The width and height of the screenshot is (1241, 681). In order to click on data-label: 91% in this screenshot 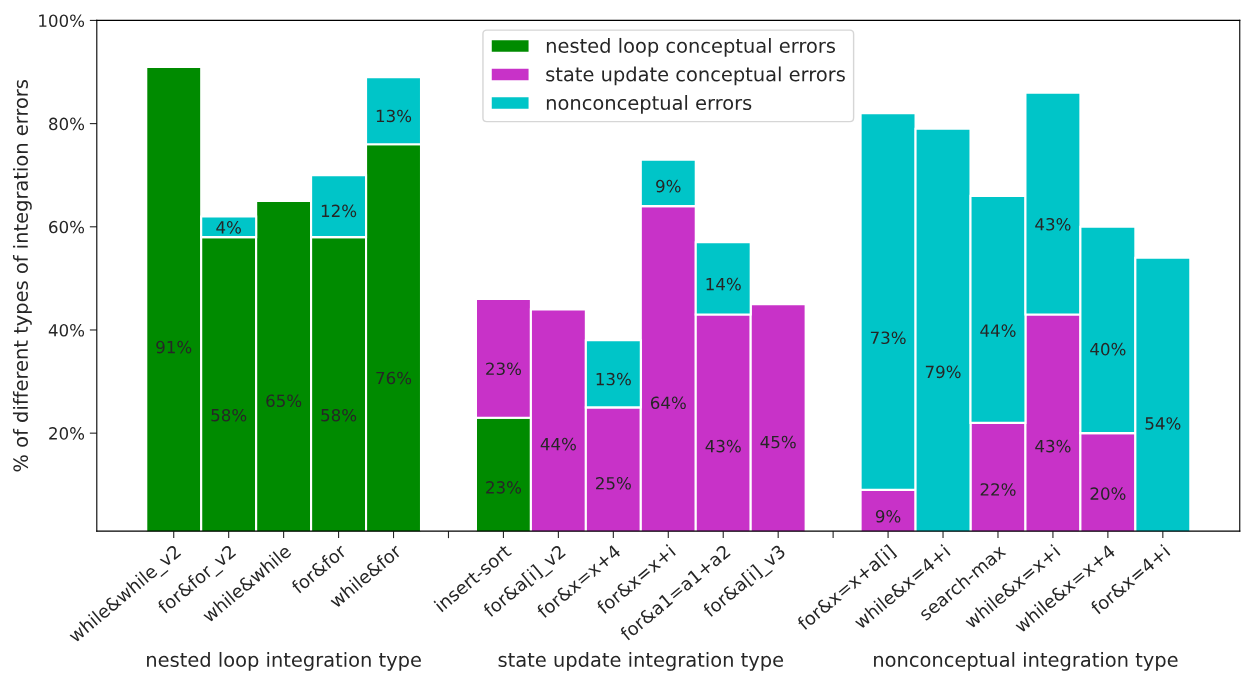, I will do `click(174, 347)`.